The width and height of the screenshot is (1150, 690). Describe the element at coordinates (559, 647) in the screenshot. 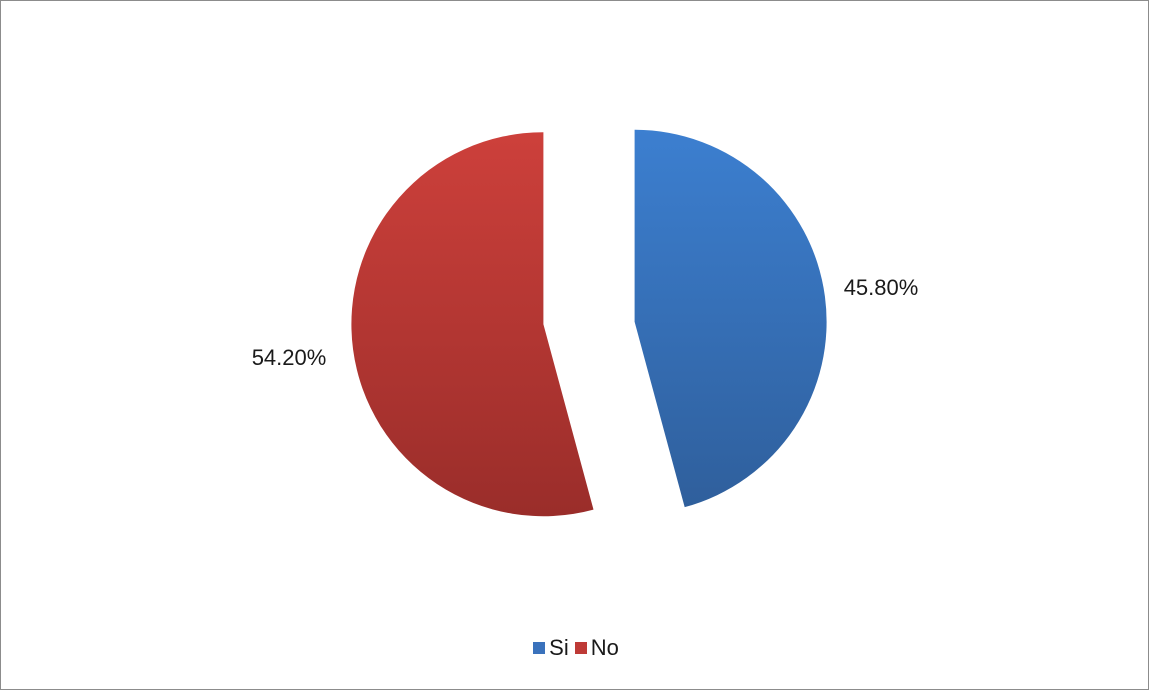

I see `legend-label-si: Si` at that location.